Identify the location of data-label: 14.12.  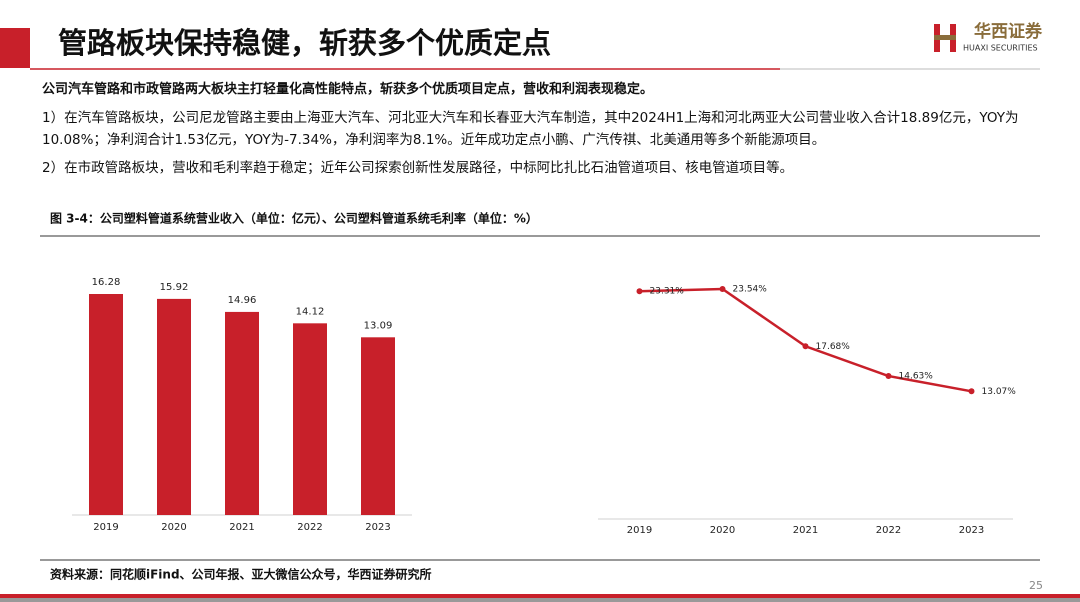
(310, 311).